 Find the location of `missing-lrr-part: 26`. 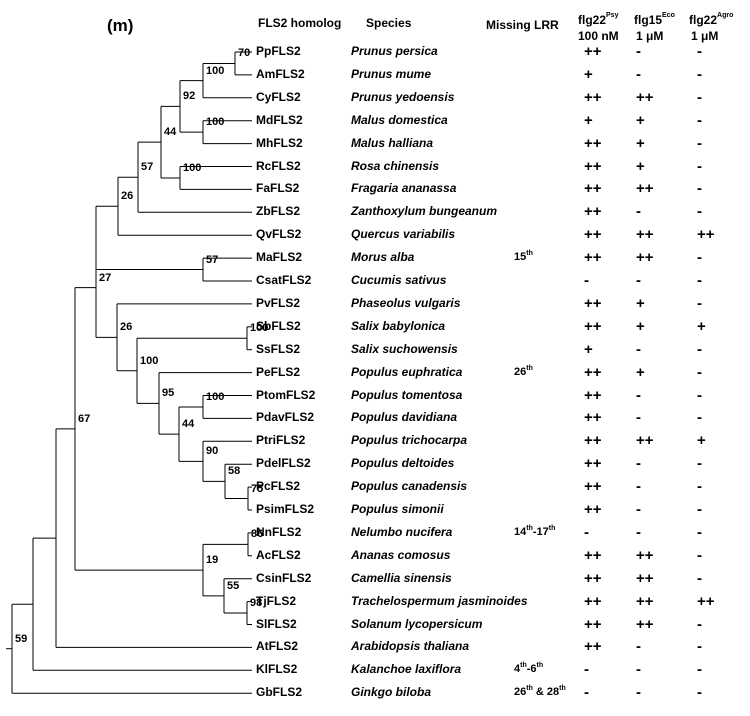

missing-lrr-part: 26 is located at coordinates (520, 692).